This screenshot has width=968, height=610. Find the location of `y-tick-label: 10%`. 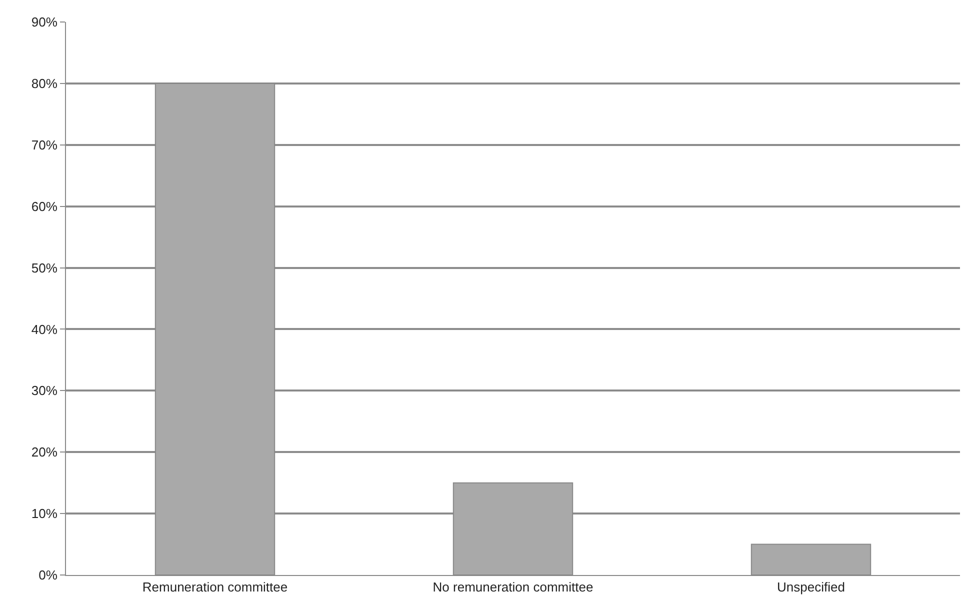

y-tick-label: 10% is located at coordinates (44, 514).